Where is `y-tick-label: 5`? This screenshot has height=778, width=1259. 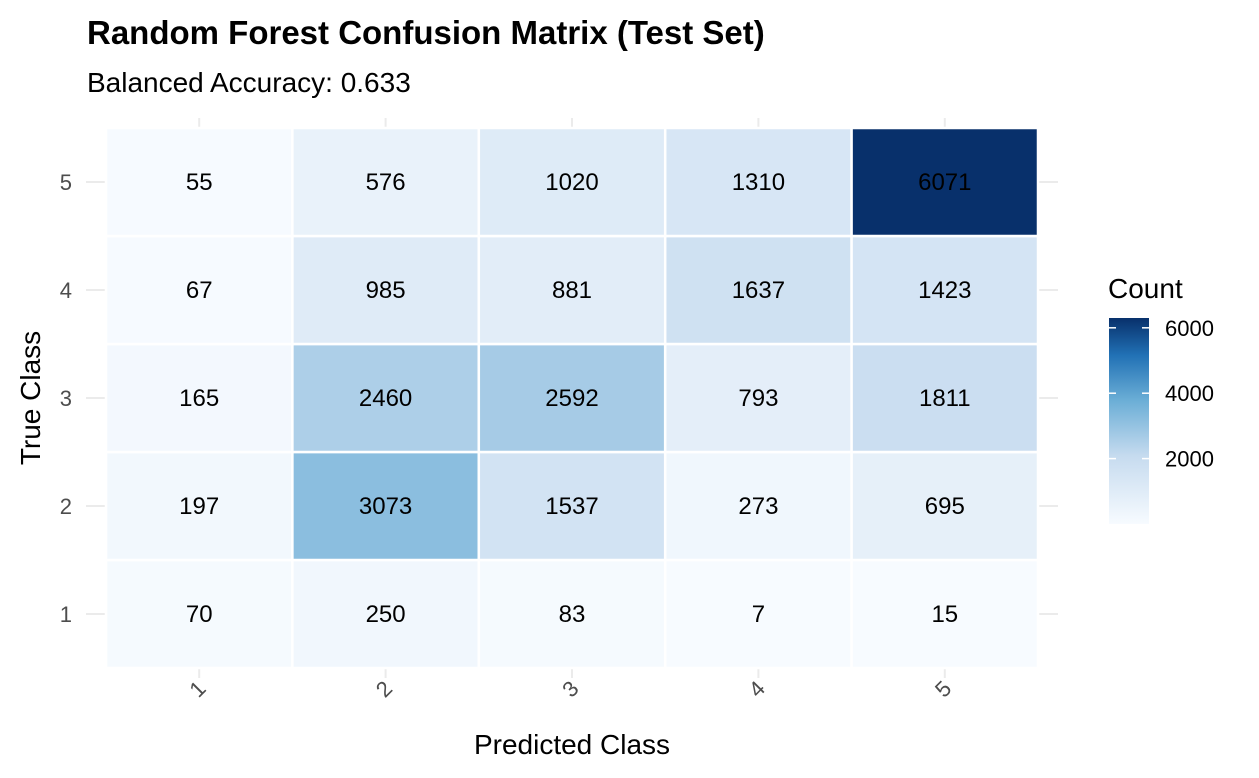 y-tick-label: 5 is located at coordinates (66, 182).